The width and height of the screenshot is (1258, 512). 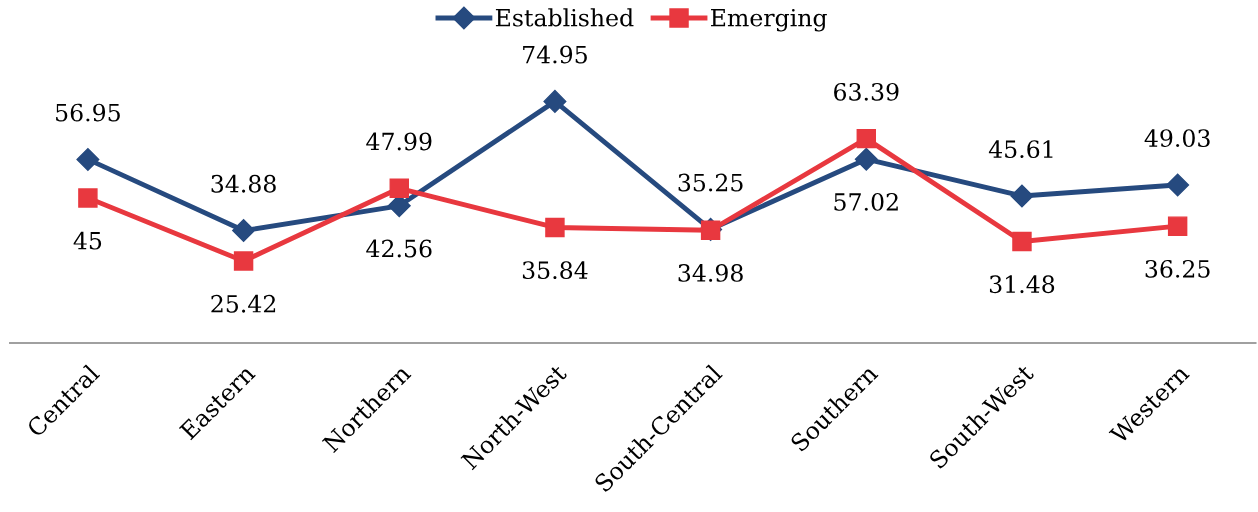 What do you see at coordinates (769, 20) in the screenshot?
I see `legend-label: Emerging` at bounding box center [769, 20].